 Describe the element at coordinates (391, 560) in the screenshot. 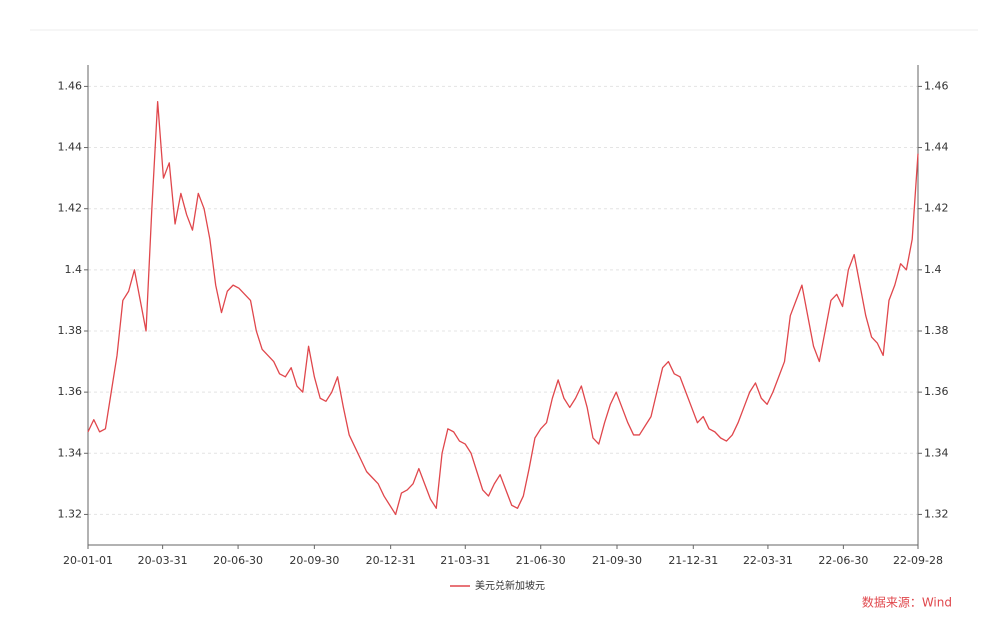

I see `x-tick-label: 20-12-31` at that location.